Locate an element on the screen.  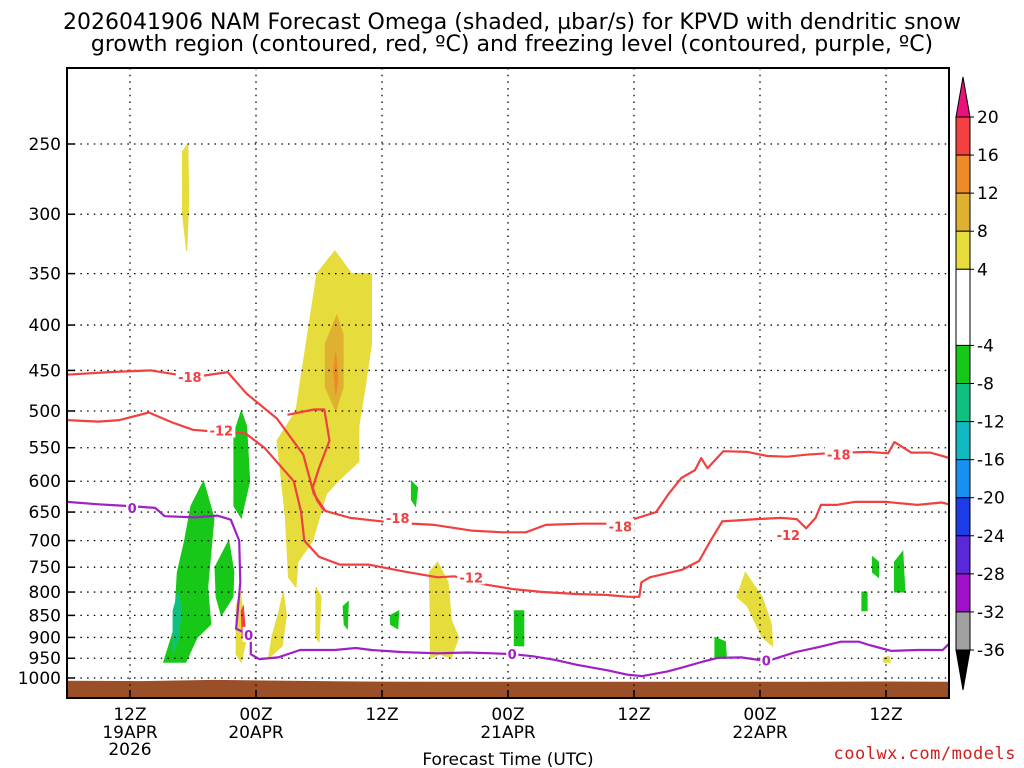
terrain-layer is located at coordinates (508, 688).